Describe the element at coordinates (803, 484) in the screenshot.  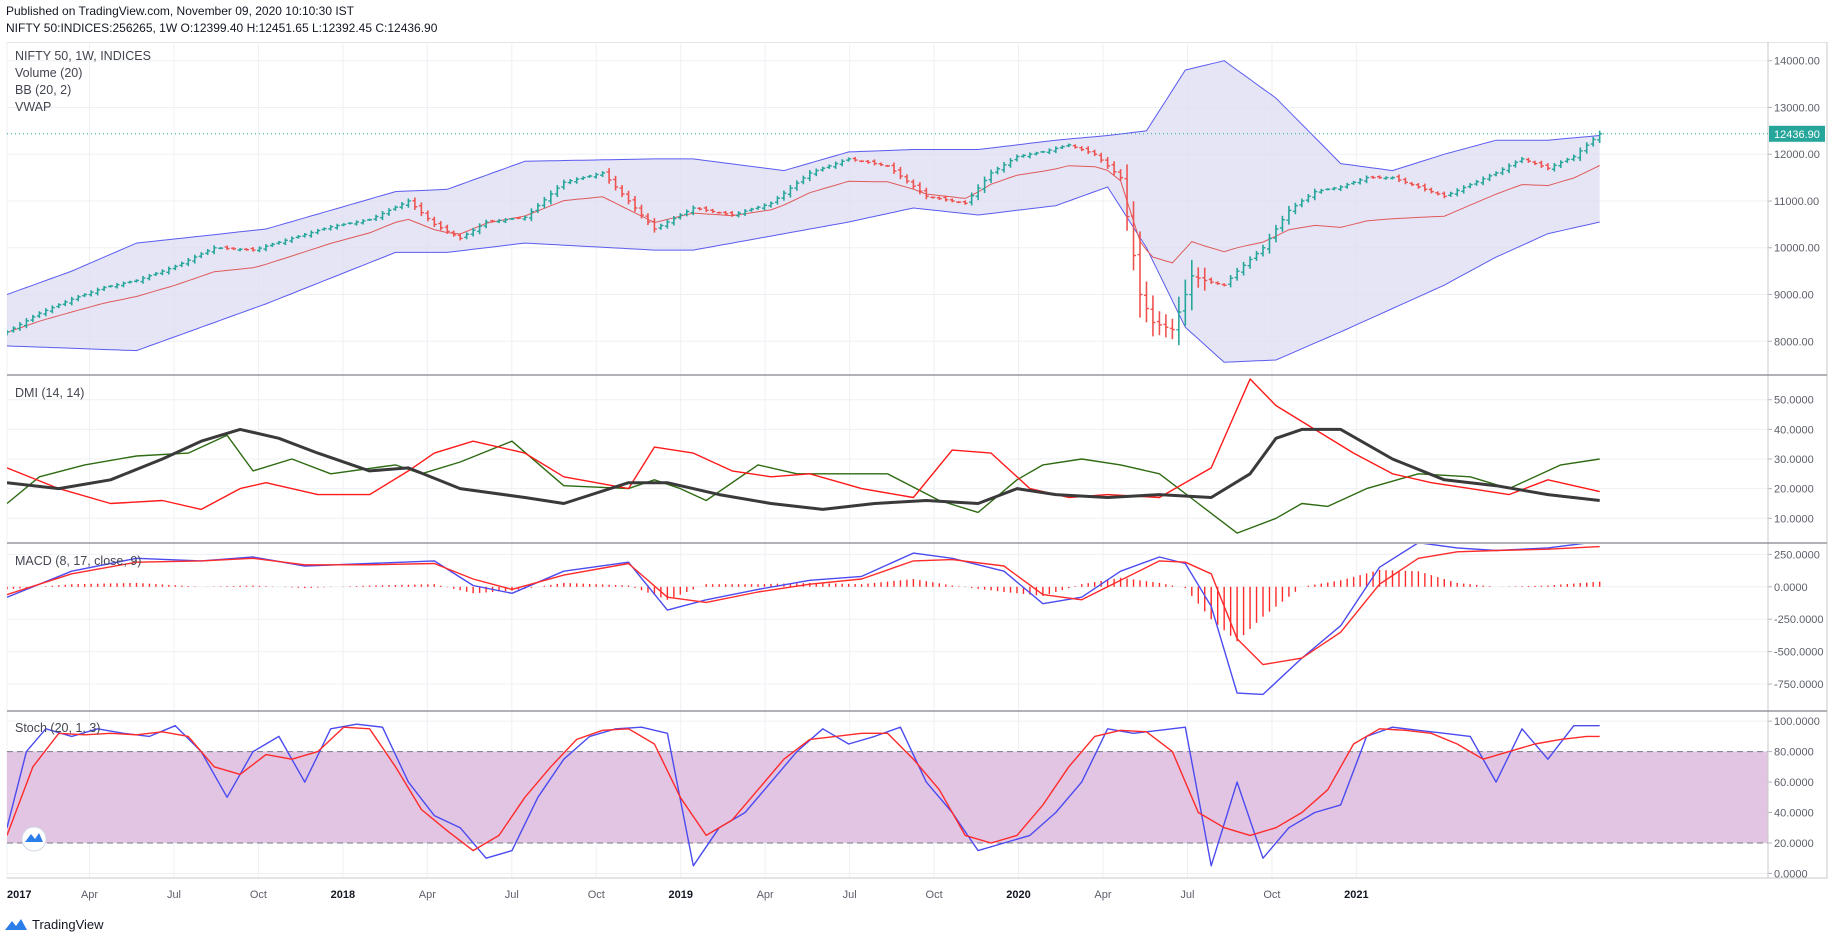
I see `series-line--di` at that location.